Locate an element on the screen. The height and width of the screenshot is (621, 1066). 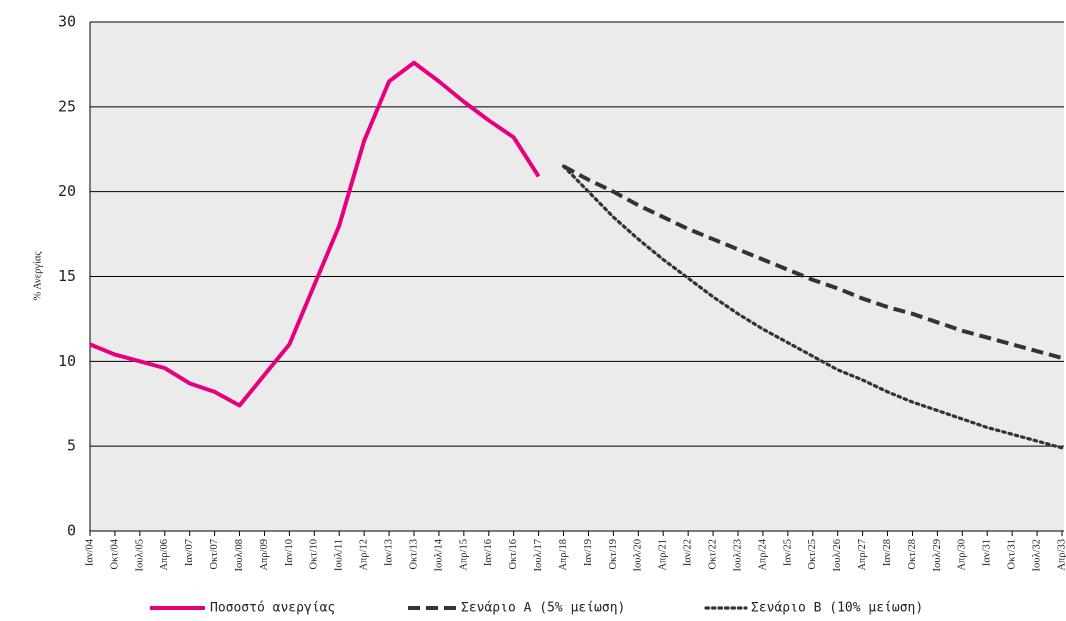
x-tick-label: Ιουλ/23 is located at coordinates (737, 555).